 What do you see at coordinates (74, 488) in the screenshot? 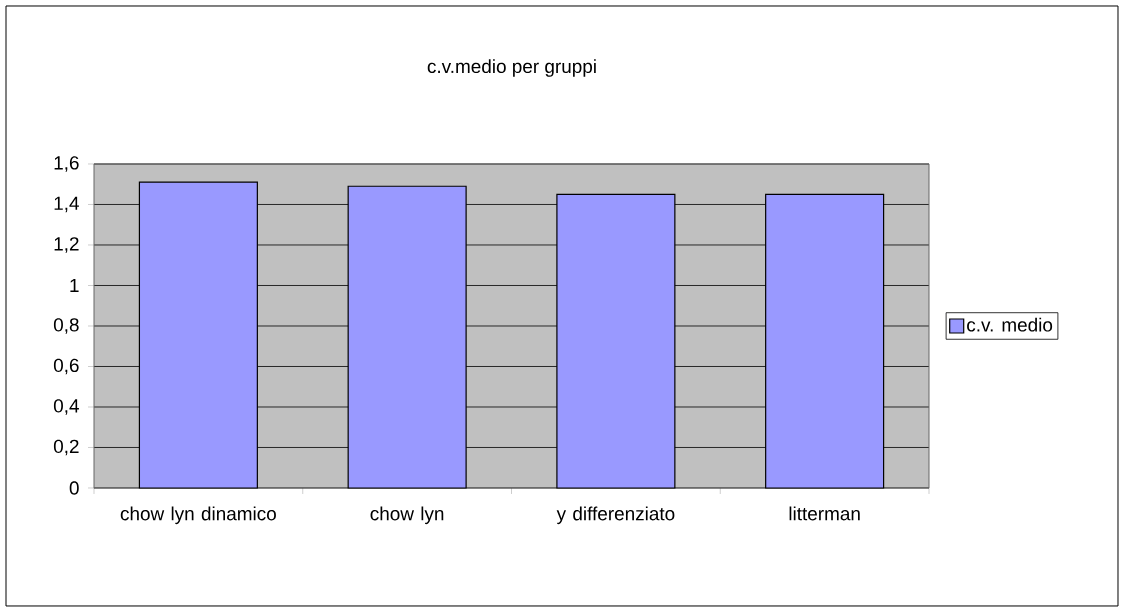
I see `y-tick-label: 0` at bounding box center [74, 488].